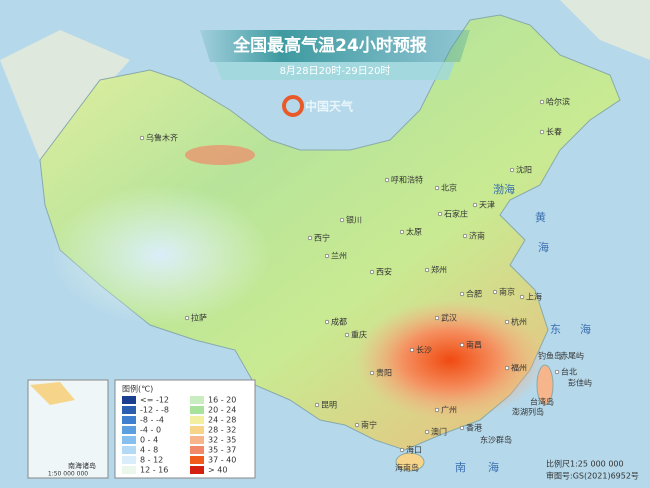 The image size is (650, 488). Describe the element at coordinates (474, 345) in the screenshot. I see `city-label: 南昌` at that location.